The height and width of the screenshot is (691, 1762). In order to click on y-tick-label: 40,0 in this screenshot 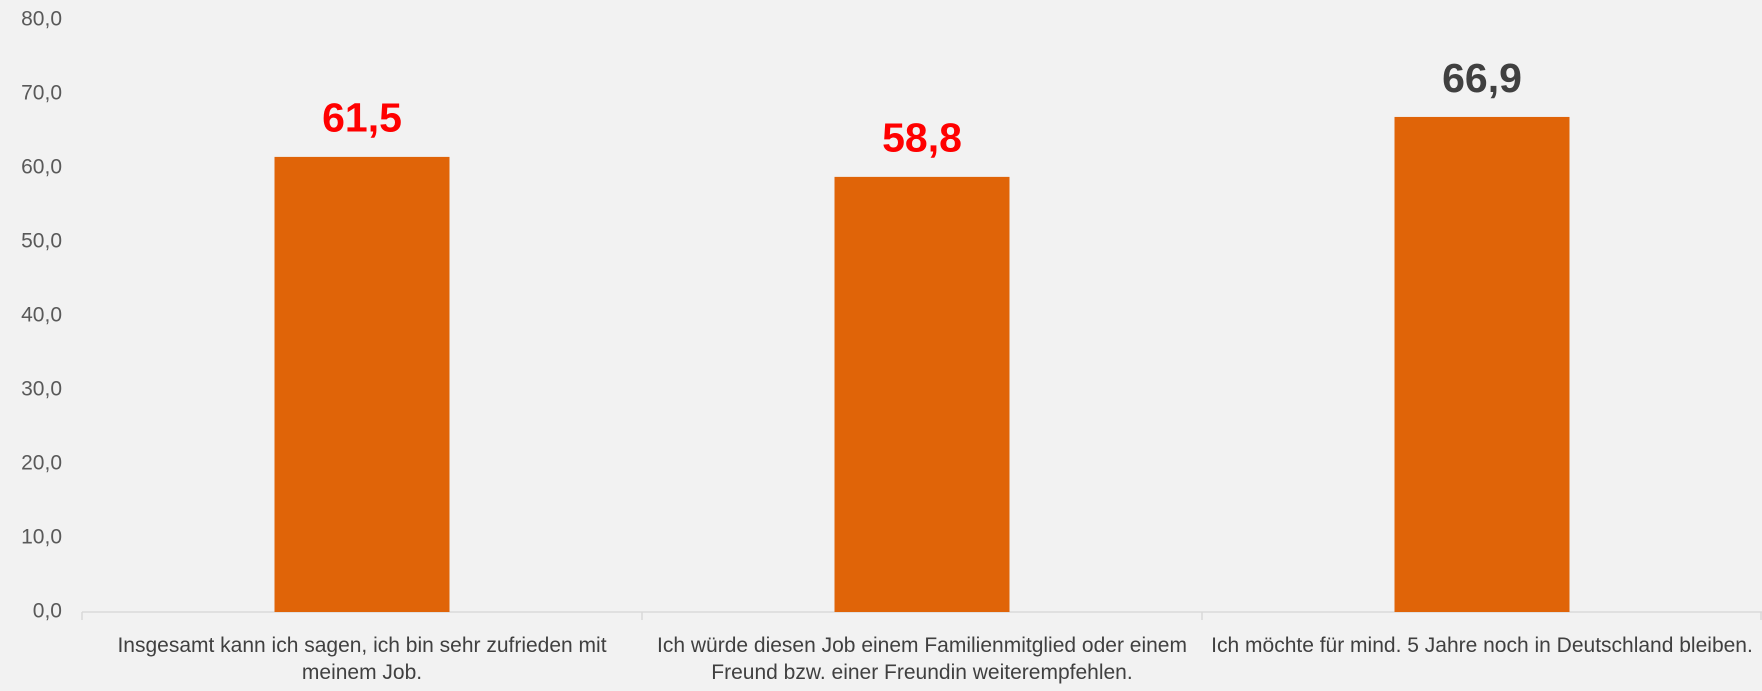, I will do `click(41, 315)`.